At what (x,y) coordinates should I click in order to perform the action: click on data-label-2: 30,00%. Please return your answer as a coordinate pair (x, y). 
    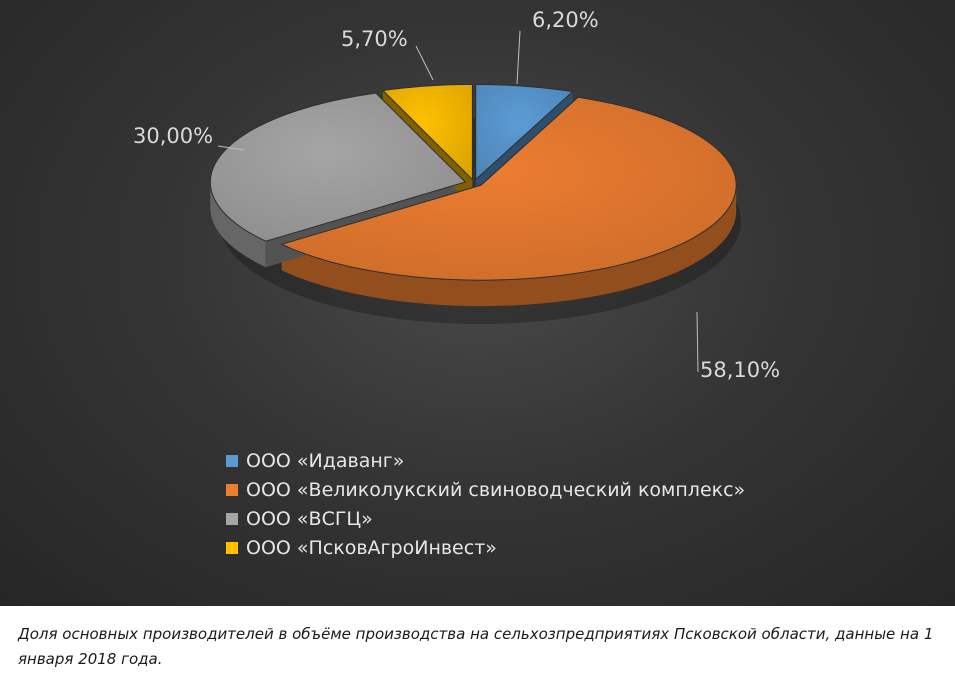
    Looking at the image, I should click on (173, 136).